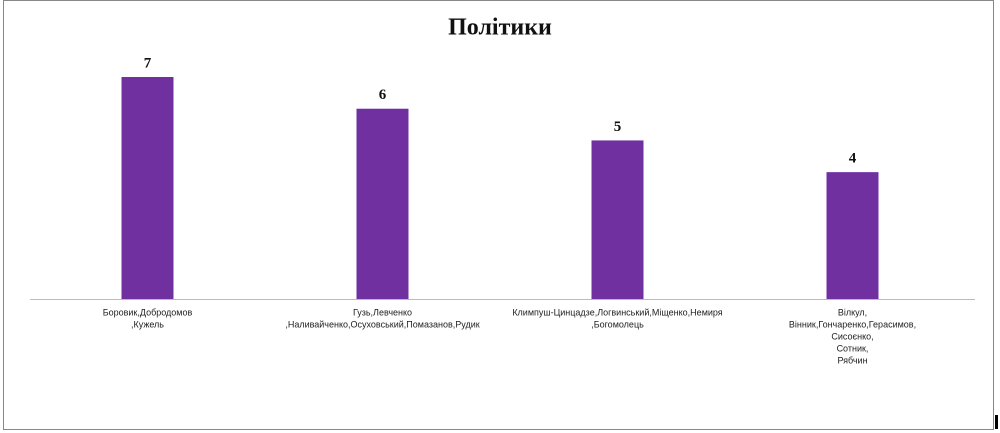  I want to click on value-label: 7, so click(148, 63).